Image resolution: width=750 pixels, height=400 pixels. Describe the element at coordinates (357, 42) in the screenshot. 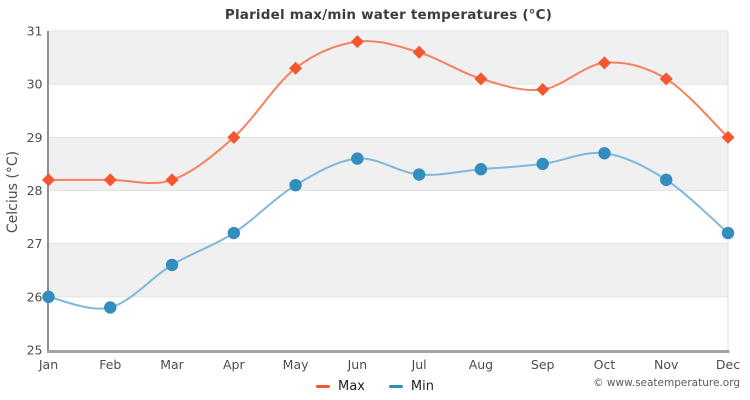

I see `max-marker-jun` at that location.